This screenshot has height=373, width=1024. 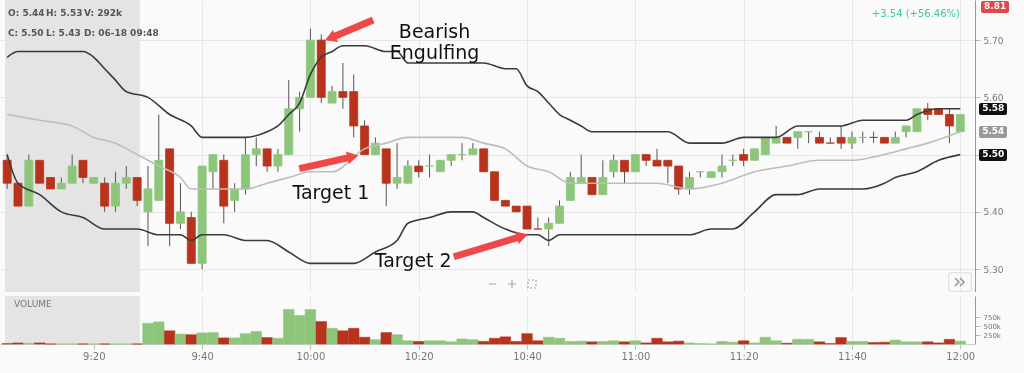 I want to click on annotation: Target 1, so click(x=330, y=191).